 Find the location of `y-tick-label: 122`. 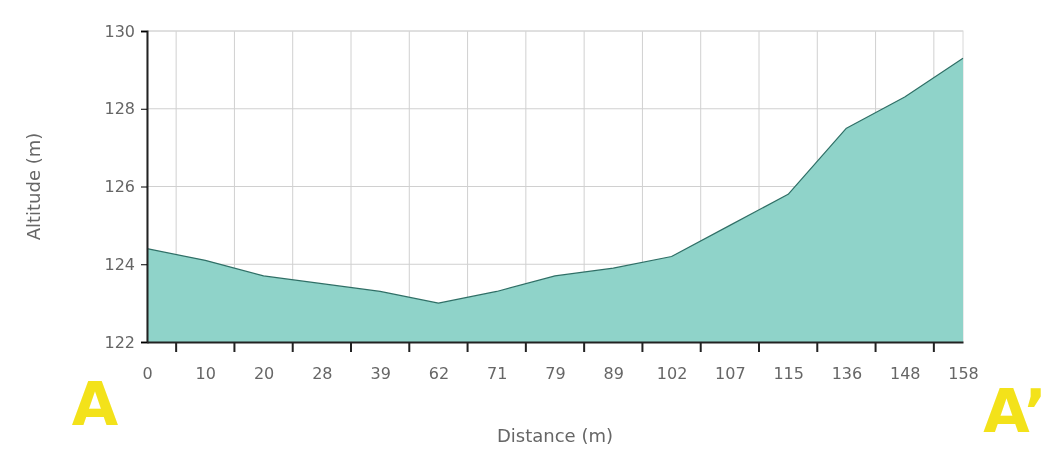

y-tick-label: 122 is located at coordinates (119, 342).